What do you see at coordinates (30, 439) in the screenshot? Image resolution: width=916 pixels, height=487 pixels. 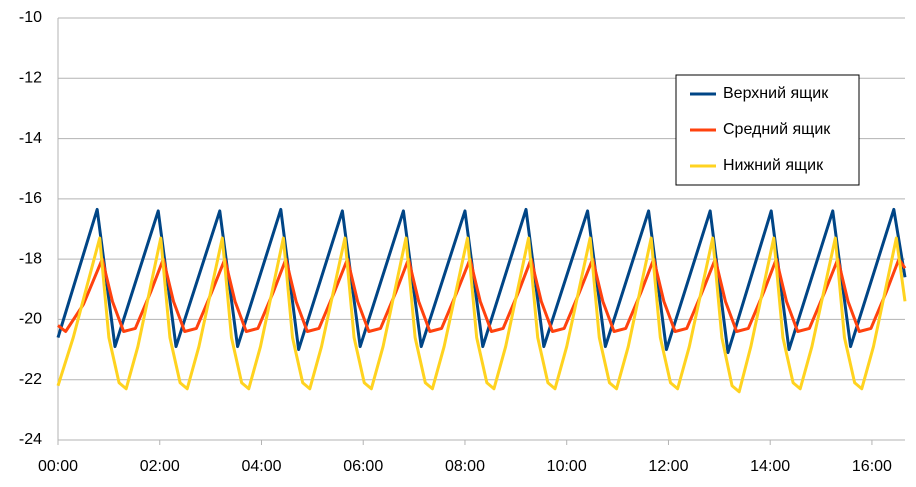 I see `y-tick-label: -24` at bounding box center [30, 439].